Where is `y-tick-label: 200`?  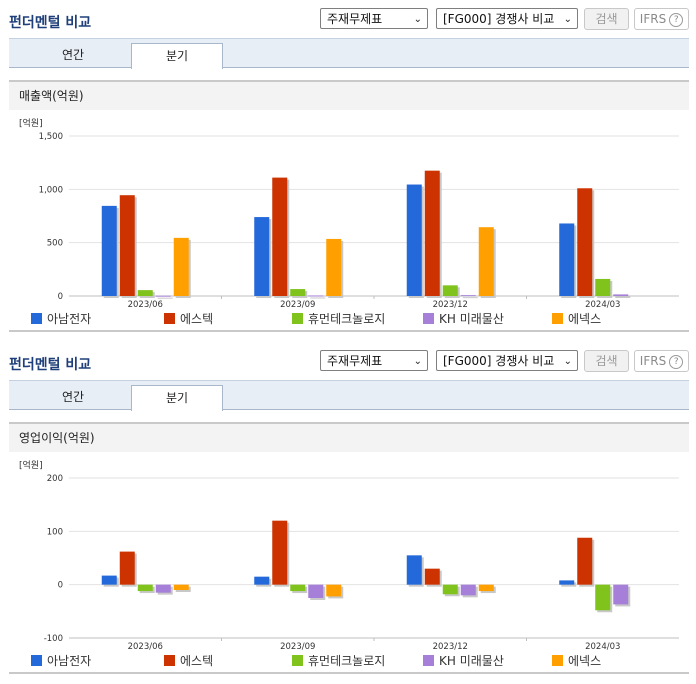 y-tick-label: 200 is located at coordinates (55, 479).